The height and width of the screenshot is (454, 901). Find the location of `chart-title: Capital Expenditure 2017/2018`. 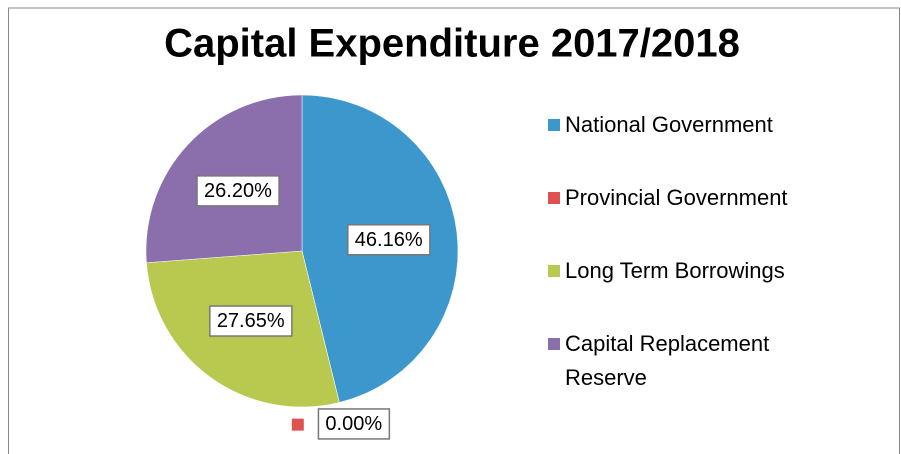

chart-title: Capital Expenditure 2017/2018 is located at coordinates (452, 44).